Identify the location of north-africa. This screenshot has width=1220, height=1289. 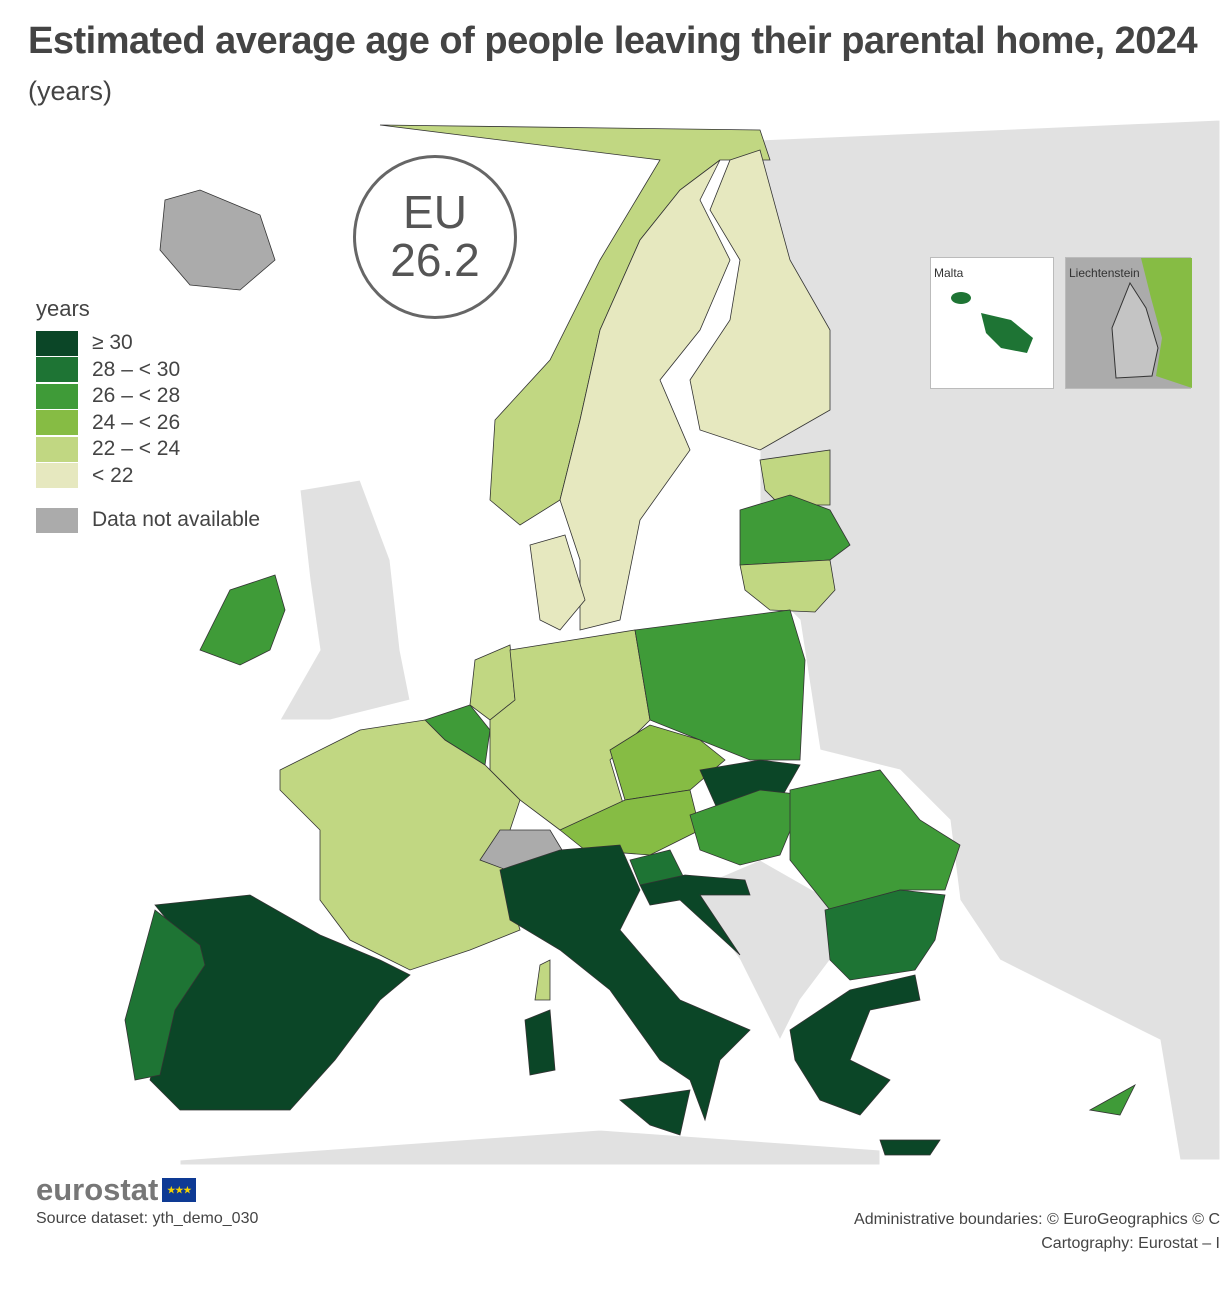
(530, 1147).